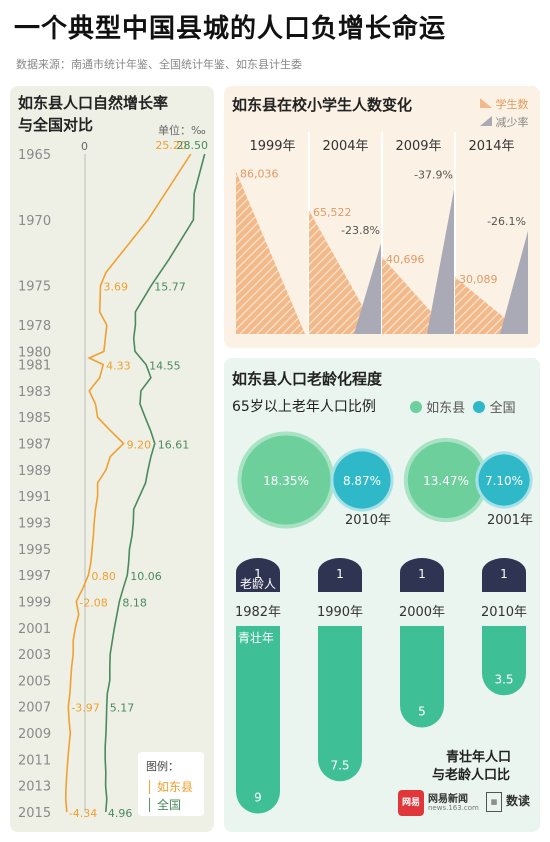  I want to click on legend-students: 学生数, so click(504, 104).